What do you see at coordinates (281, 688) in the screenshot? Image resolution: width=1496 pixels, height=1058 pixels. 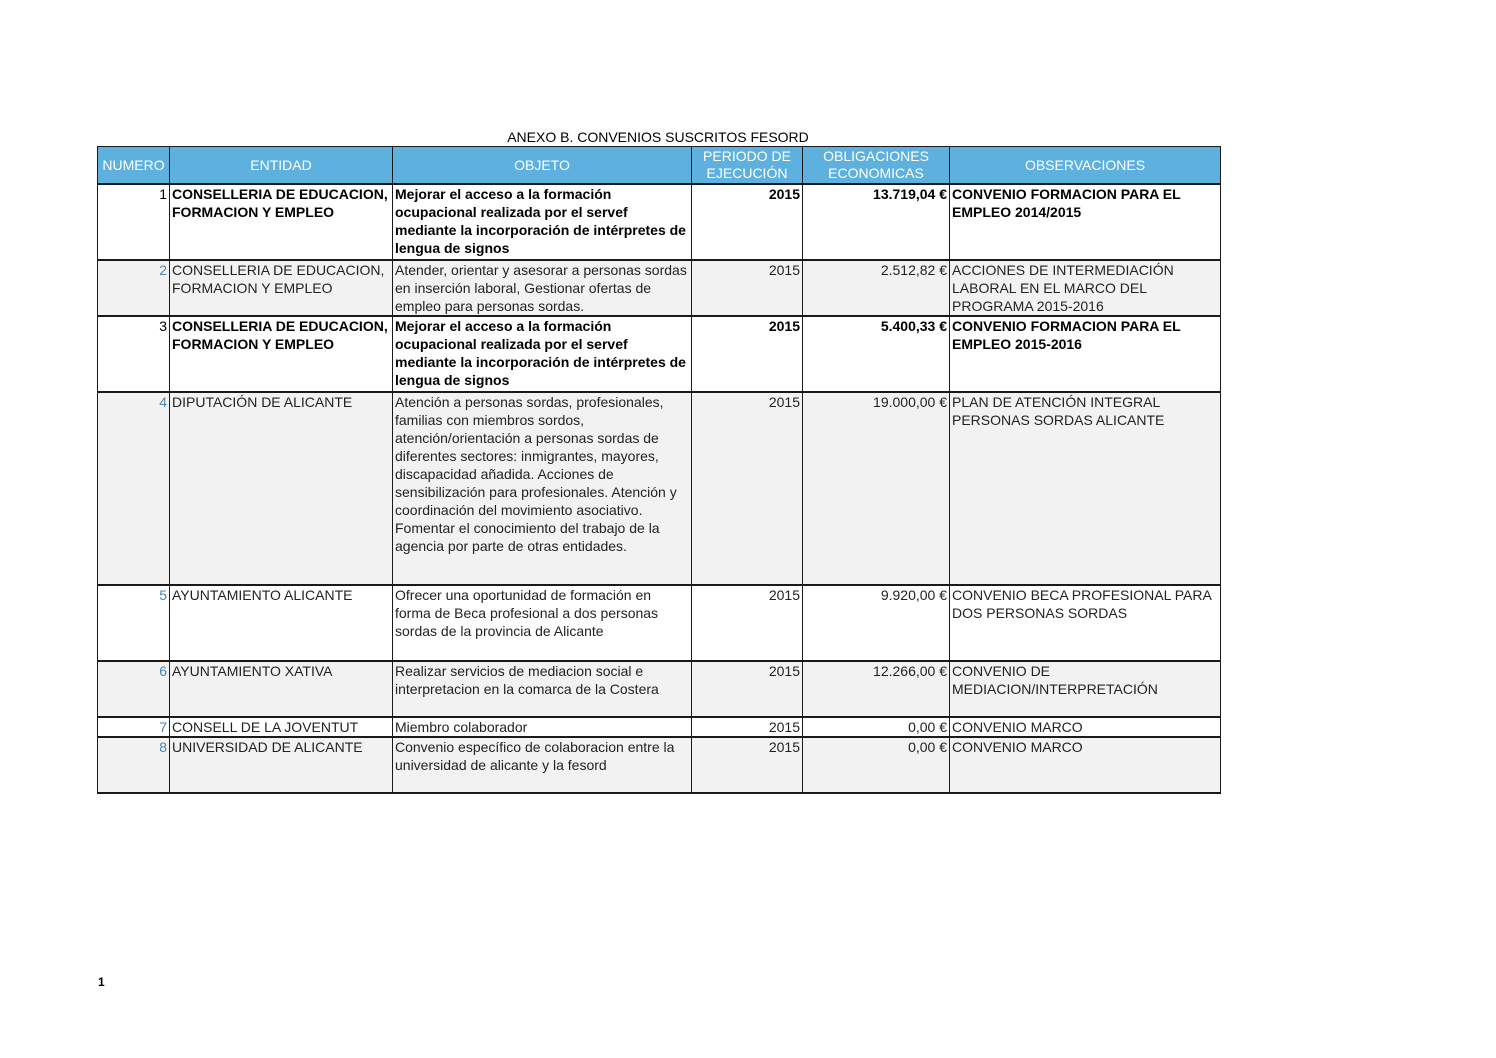 I see `cell-entidad: AYUNTAMIENTO XATIVA` at bounding box center [281, 688].